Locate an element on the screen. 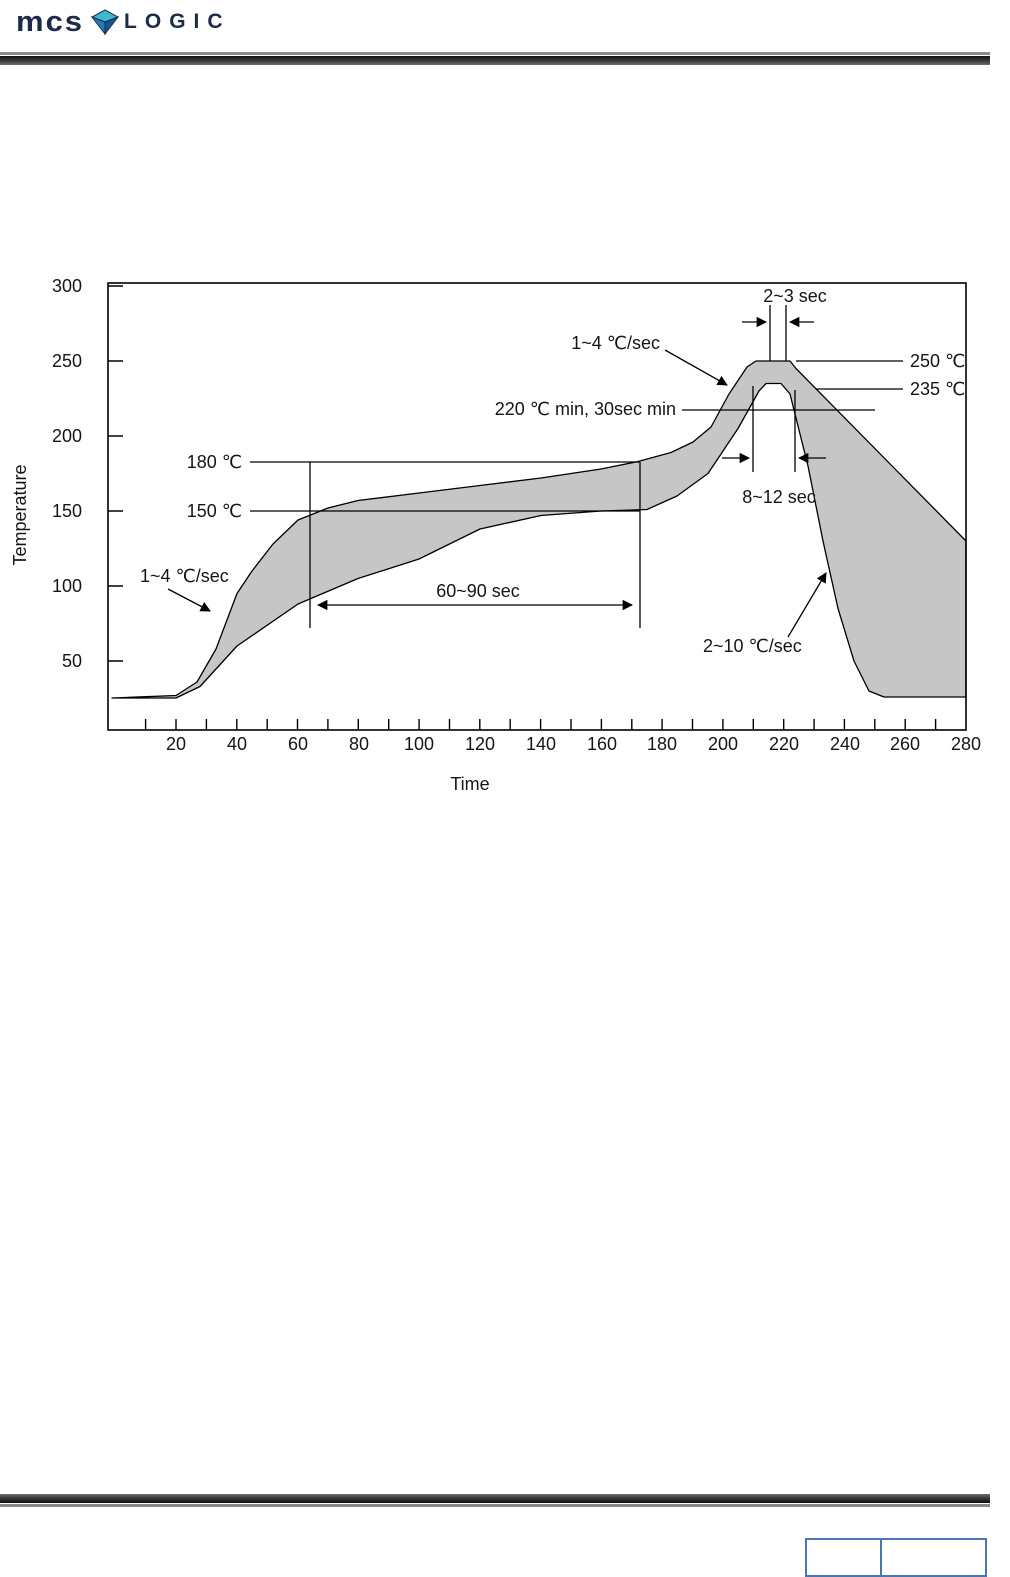  revision-table is located at coordinates (896, 1557).